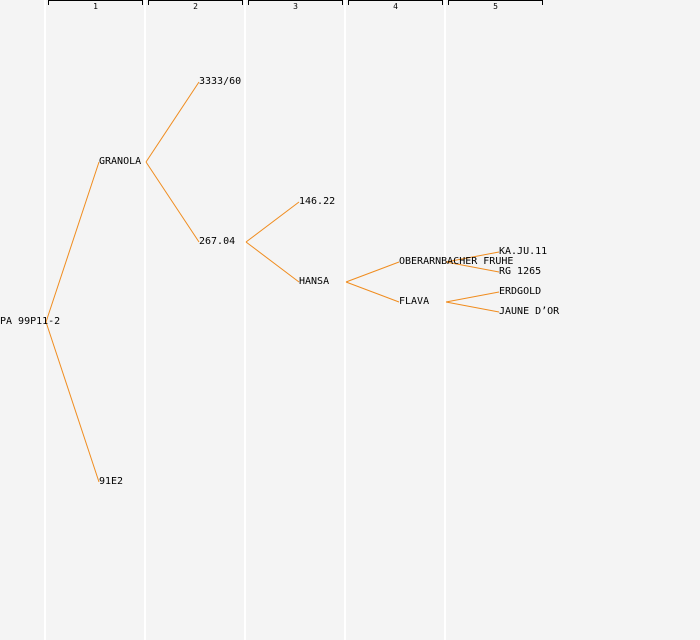 The height and width of the screenshot is (640, 700). What do you see at coordinates (372, 272) in the screenshot?
I see `link-hansa-oberarnbacher` at bounding box center [372, 272].